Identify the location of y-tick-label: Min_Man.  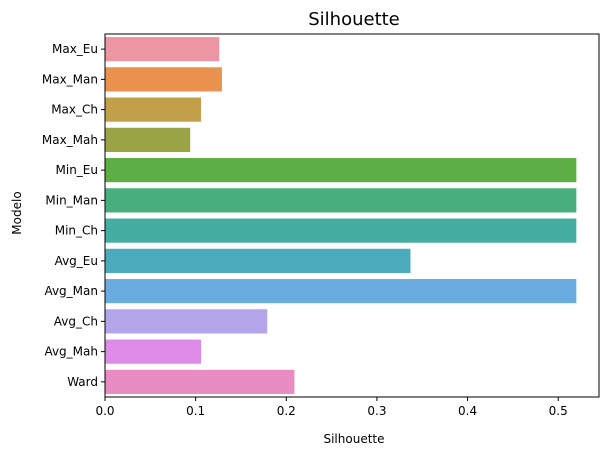
(71, 200).